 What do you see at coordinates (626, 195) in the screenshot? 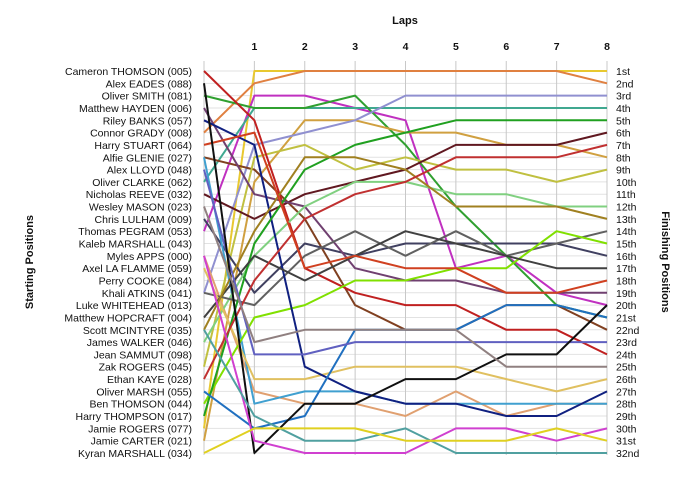
I see `finishing-position-label: 11th` at bounding box center [626, 195].